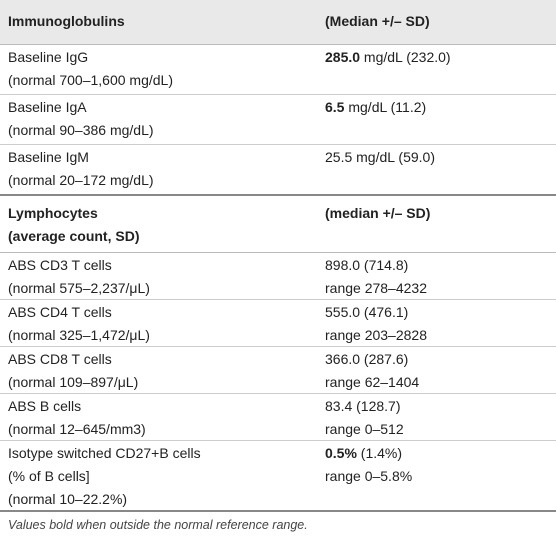 This screenshot has height=537, width=556. What do you see at coordinates (66, 21) in the screenshot?
I see `header-label: Immunoglobulins` at bounding box center [66, 21].